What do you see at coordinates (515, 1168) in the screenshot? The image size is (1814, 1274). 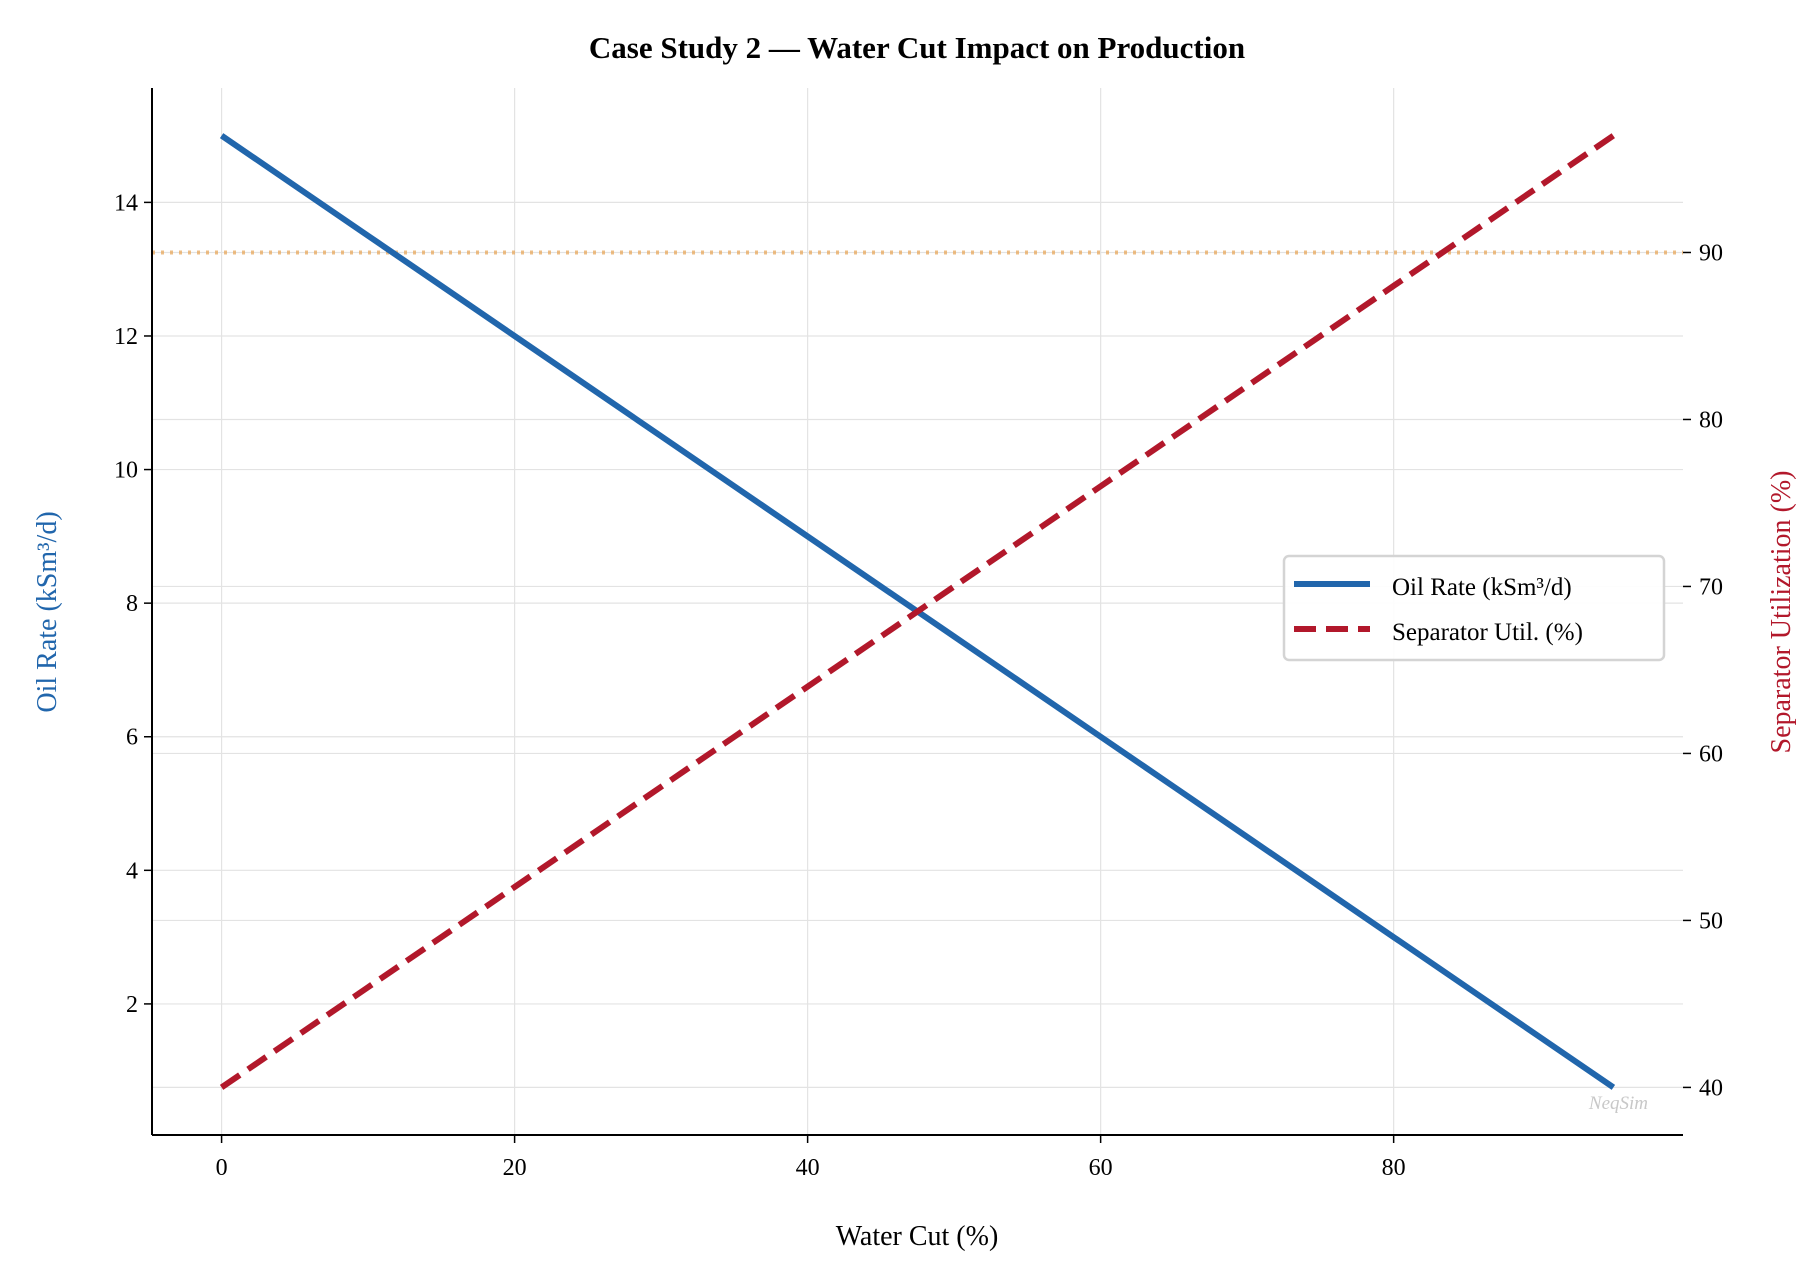 I see `x-tick-label: 20` at bounding box center [515, 1168].